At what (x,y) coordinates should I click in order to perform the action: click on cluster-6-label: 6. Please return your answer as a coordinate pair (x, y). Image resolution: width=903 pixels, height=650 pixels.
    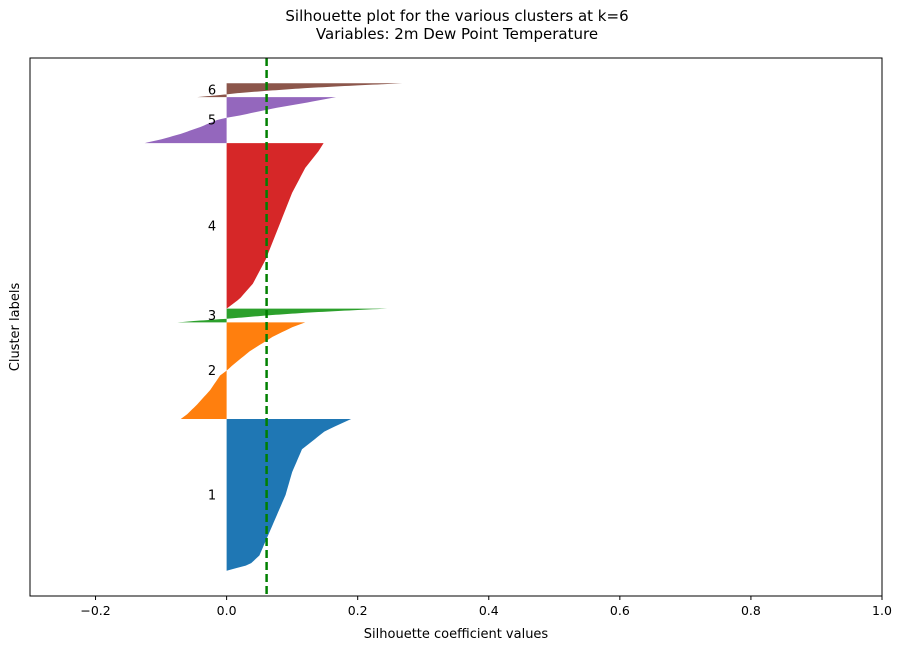
    Looking at the image, I should click on (212, 91).